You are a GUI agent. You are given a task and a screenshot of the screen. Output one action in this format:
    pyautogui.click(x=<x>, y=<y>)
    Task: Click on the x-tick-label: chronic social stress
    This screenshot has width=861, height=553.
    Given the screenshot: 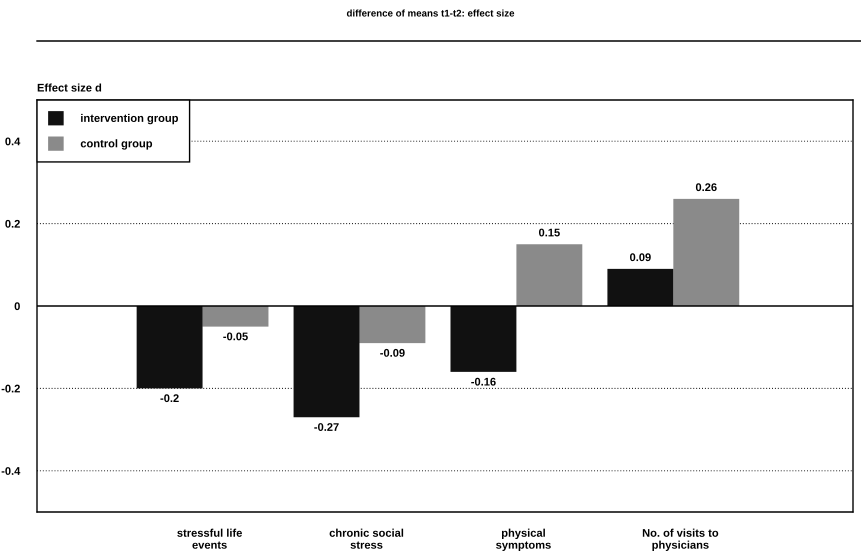 What is the action you would take?
    pyautogui.click(x=367, y=538)
    